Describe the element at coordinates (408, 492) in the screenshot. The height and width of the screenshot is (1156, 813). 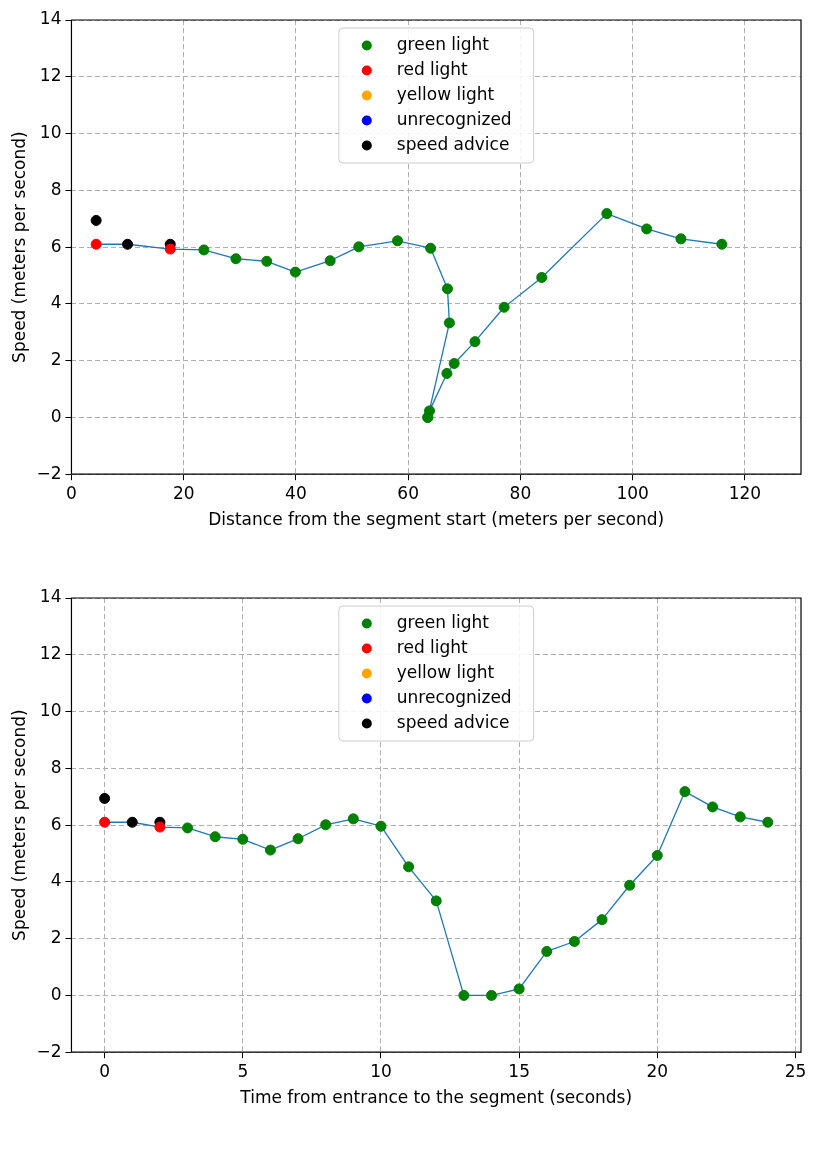
I see `x-tick-label: 60` at that location.